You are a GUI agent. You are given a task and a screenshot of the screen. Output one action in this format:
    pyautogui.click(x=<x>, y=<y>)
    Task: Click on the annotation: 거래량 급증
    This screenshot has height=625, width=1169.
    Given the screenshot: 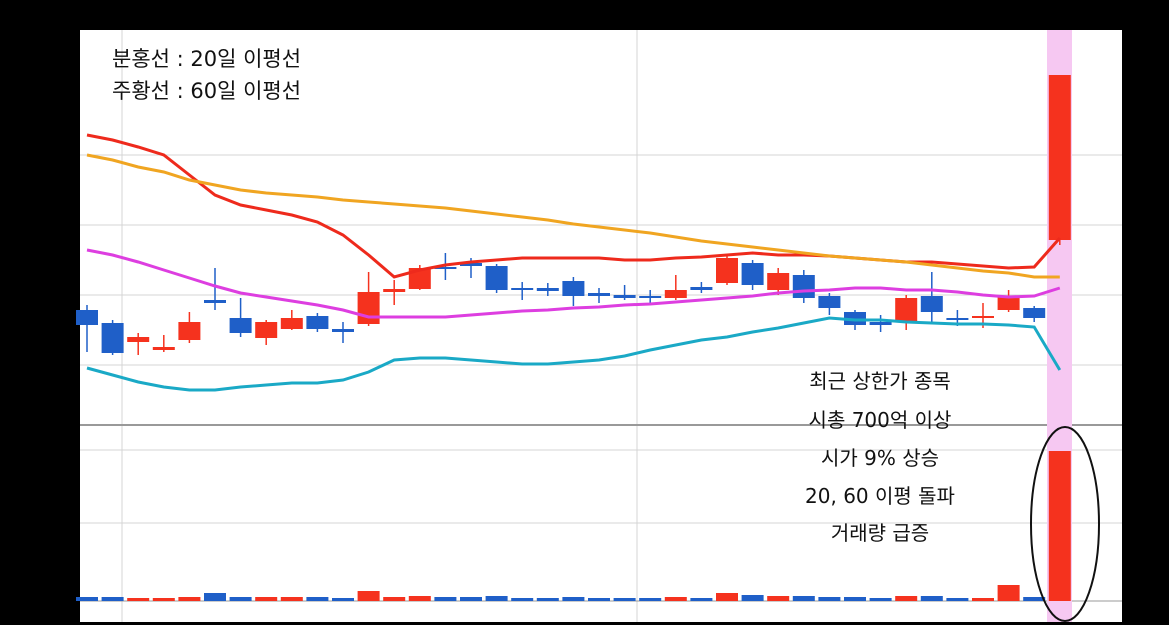 What is the action you would take?
    pyautogui.click(x=880, y=533)
    